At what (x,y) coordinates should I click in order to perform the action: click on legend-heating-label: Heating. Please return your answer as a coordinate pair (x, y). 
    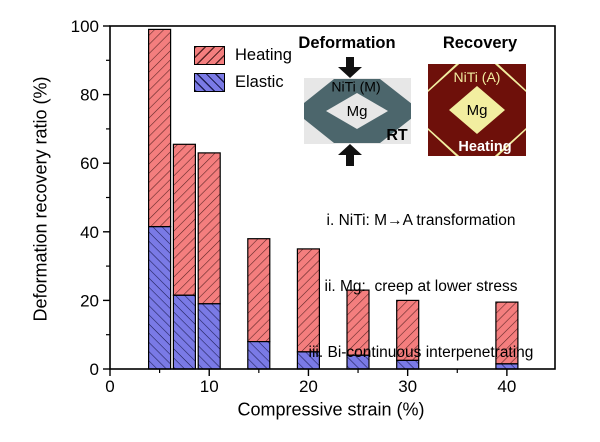
    Looking at the image, I should click on (263, 55).